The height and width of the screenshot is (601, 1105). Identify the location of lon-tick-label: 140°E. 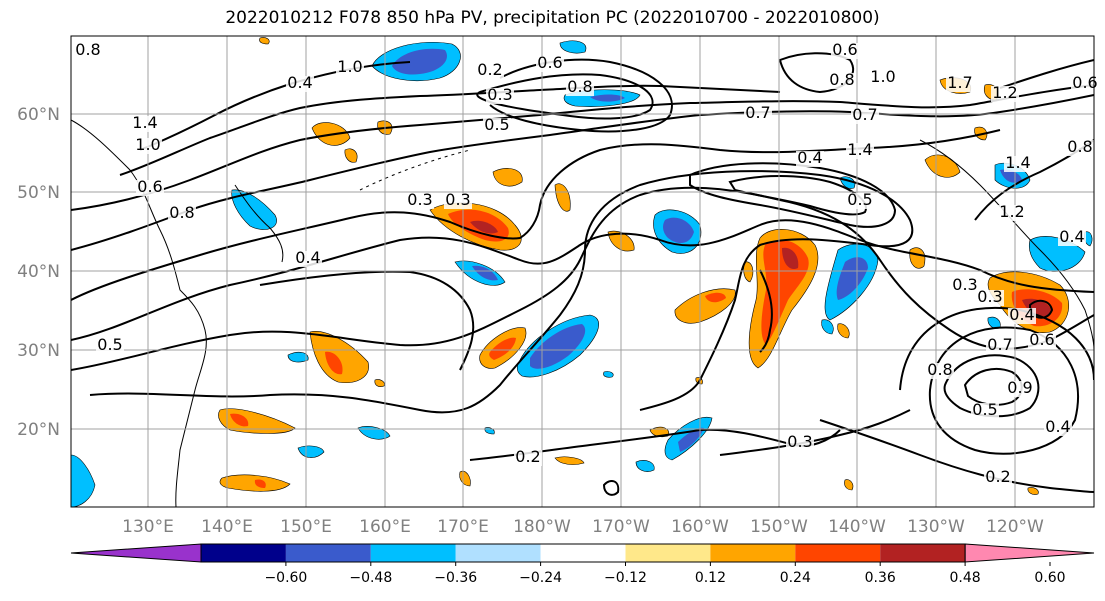
(227, 527).